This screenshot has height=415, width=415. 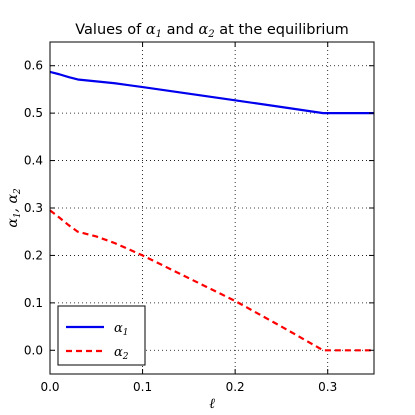 What do you see at coordinates (33, 161) in the screenshot?
I see `y-tick-label: 0.4` at bounding box center [33, 161].